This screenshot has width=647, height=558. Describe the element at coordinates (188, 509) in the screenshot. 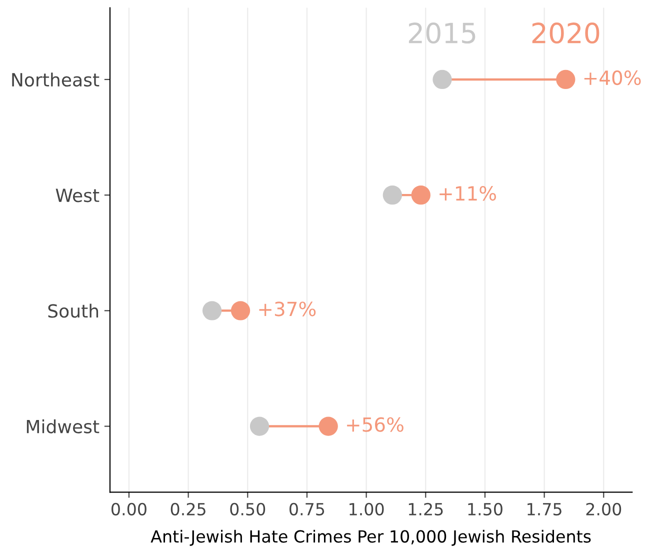

I see `x-tick-label: 0.25` at that location.